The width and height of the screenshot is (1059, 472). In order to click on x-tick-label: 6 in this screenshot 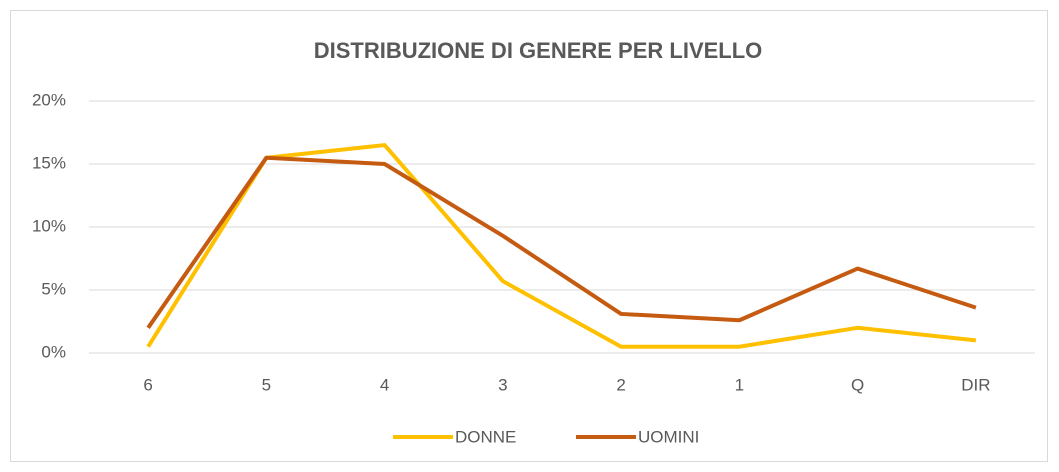, I will do `click(147, 384)`.